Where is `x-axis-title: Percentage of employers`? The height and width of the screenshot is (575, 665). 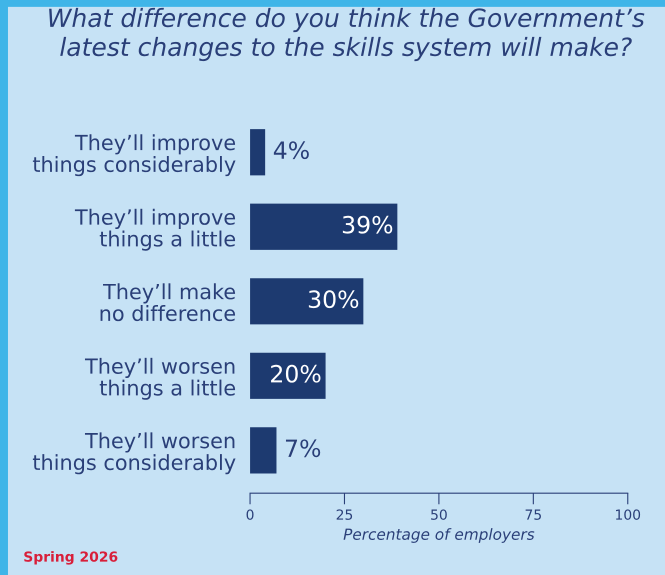 x-axis-title: Percentage of employers is located at coordinates (439, 535).